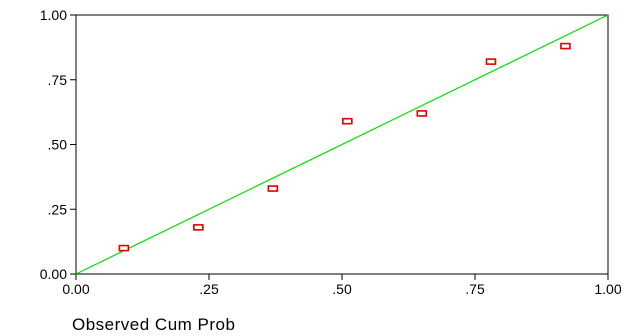 This screenshot has height=336, width=632. What do you see at coordinates (607, 289) in the screenshot?
I see `x-tick-label: 1.00` at bounding box center [607, 289].